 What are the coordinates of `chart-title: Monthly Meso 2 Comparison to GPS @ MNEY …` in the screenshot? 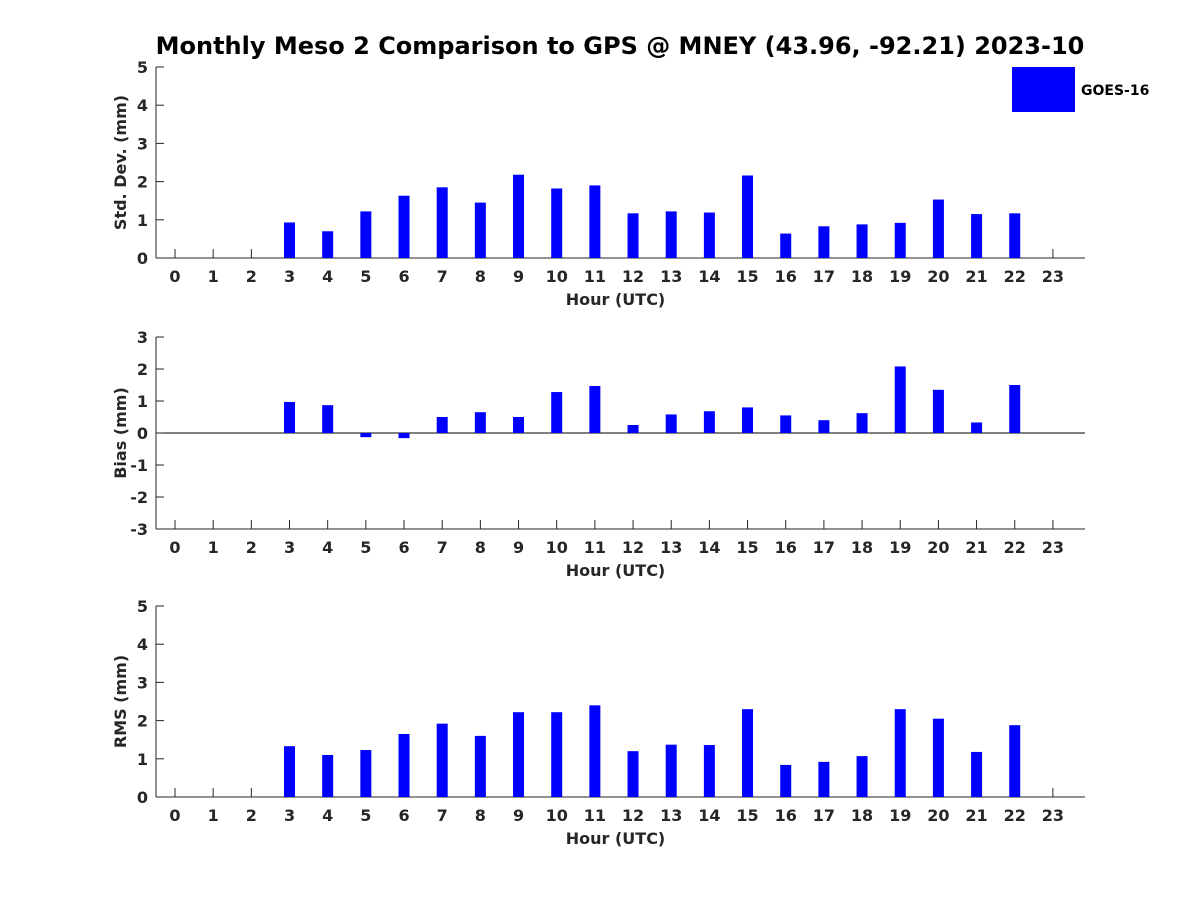 It's located at (620, 46).